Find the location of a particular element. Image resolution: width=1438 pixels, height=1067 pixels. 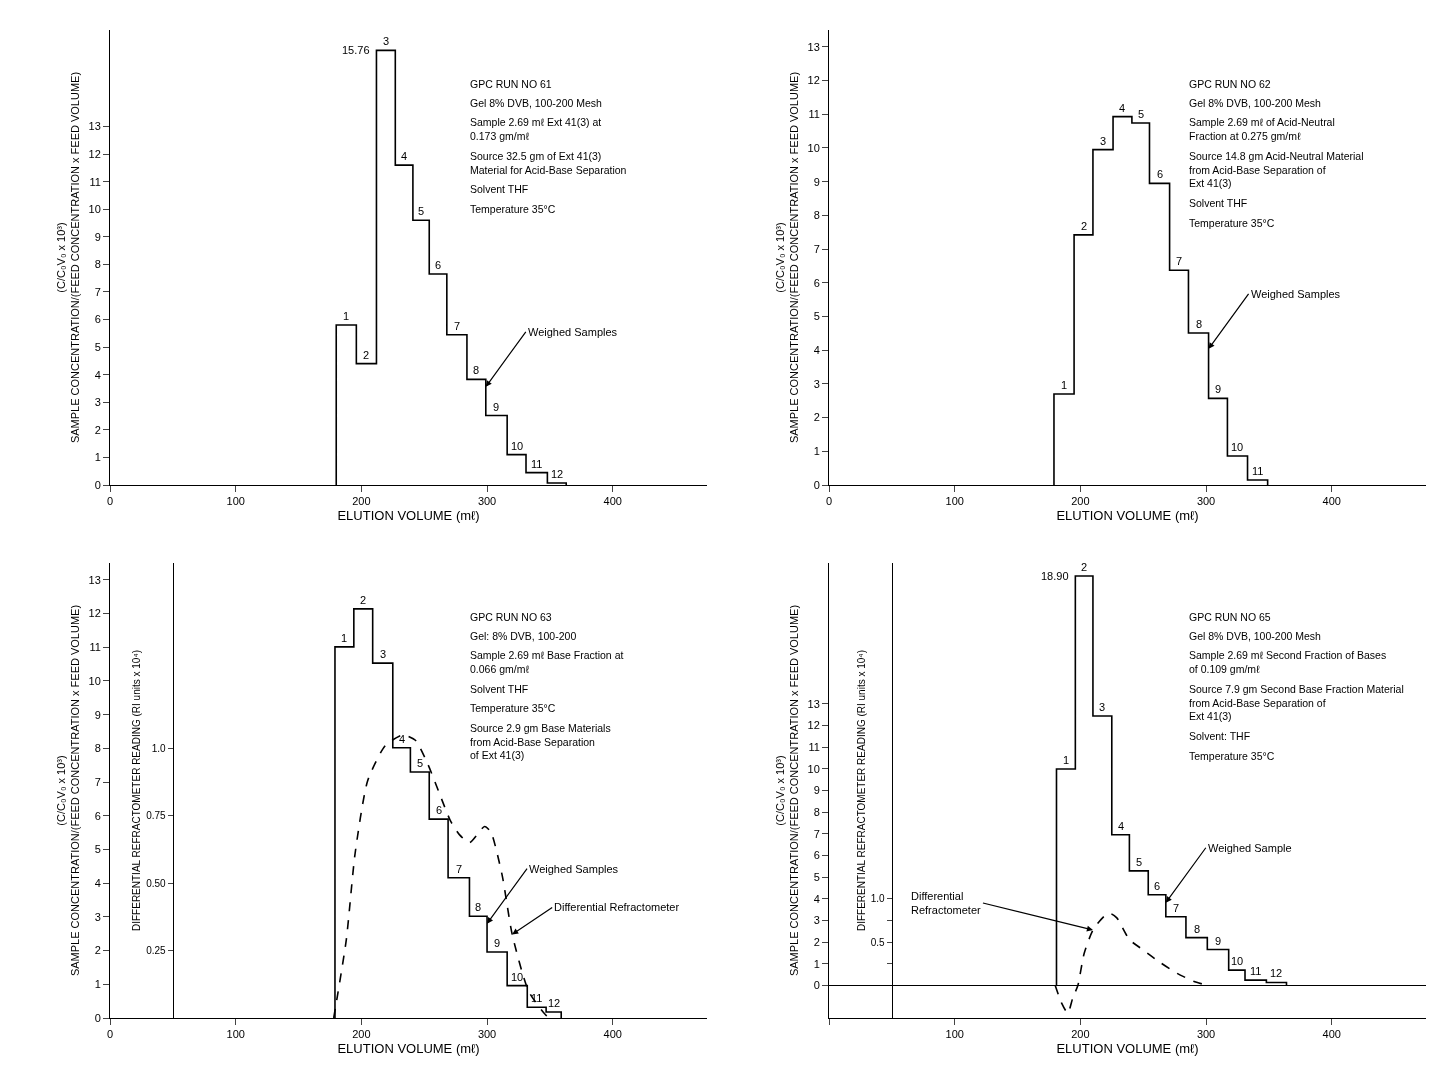

annotation: Sample 2.69 mℓ Base Fraction at 0.066 gm/mℓ is located at coordinates (547, 662).